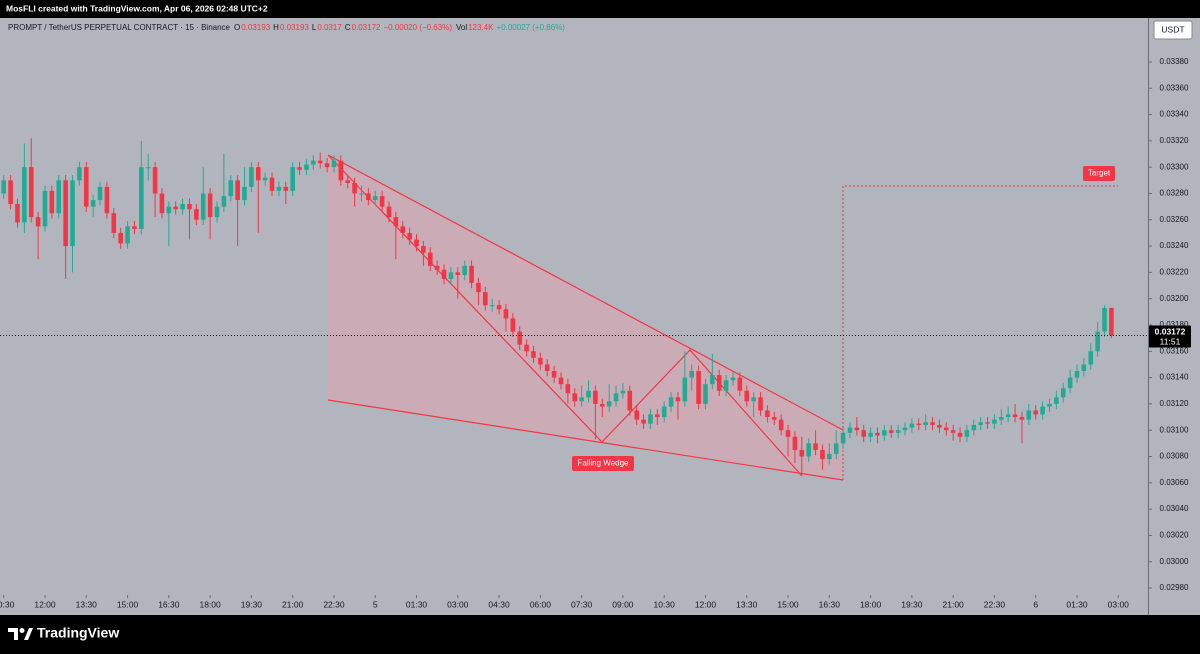 The image size is (1200, 654). What do you see at coordinates (458, 604) in the screenshot?
I see `x-tick-label: 03:00` at bounding box center [458, 604].